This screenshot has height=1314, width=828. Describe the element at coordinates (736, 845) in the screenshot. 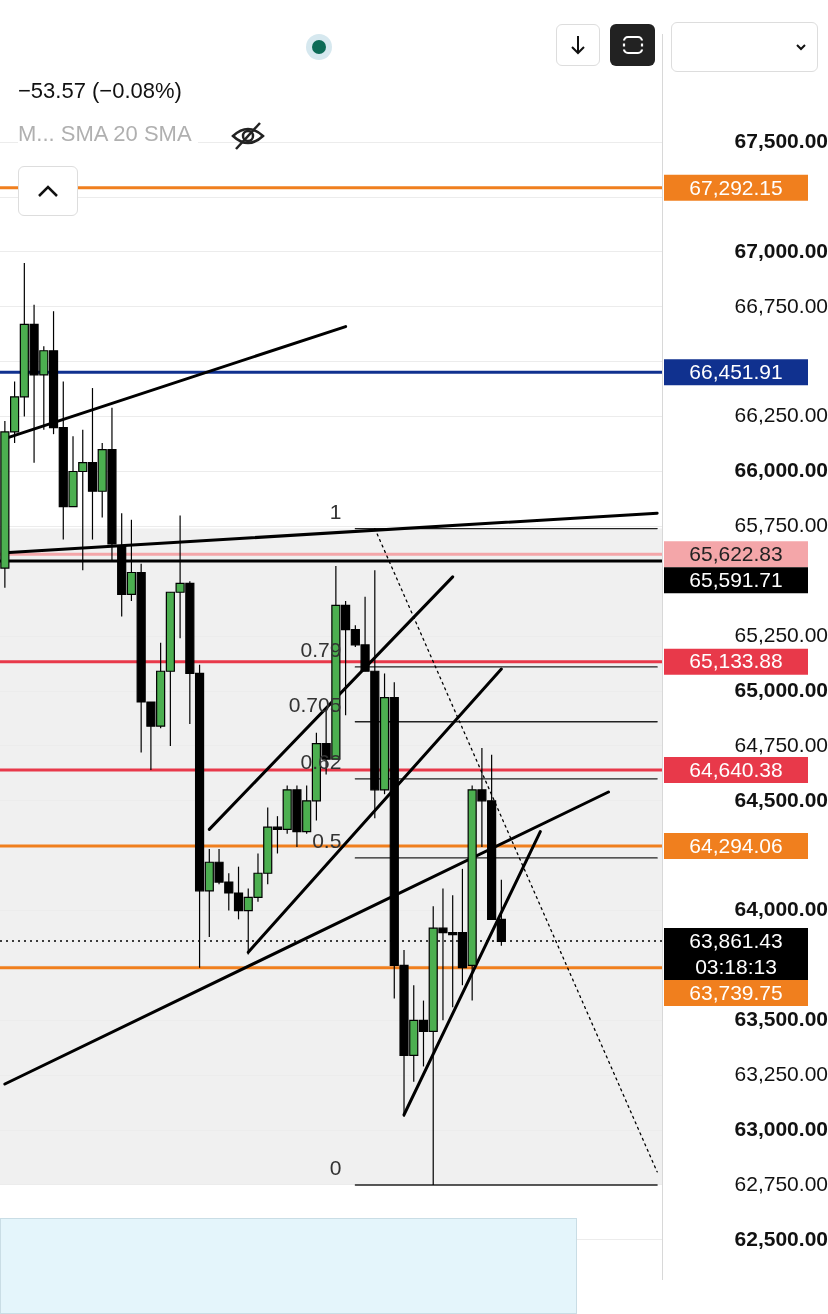

I see `ref-line-label: 64,294.06` at that location.